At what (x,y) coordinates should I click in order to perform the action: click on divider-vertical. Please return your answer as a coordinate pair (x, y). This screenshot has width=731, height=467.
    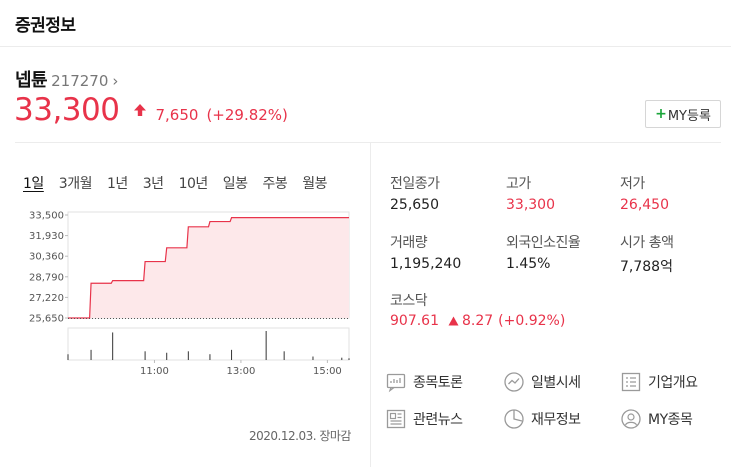
    Looking at the image, I should click on (370, 305).